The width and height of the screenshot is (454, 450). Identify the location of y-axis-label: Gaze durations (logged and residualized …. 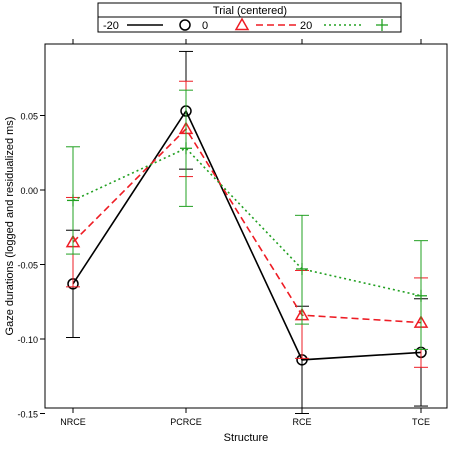
(10, 226).